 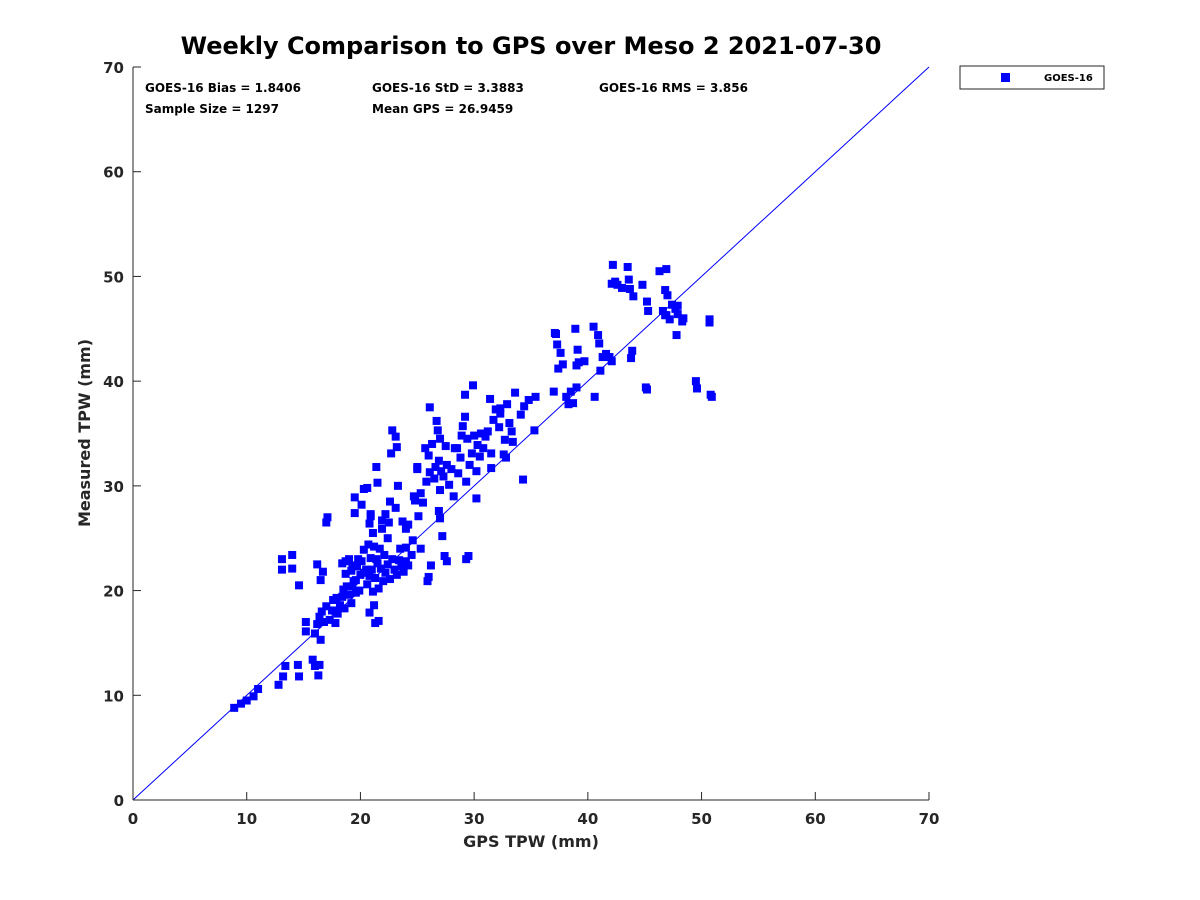 I want to click on x-tick-label: 40, so click(x=587, y=819).